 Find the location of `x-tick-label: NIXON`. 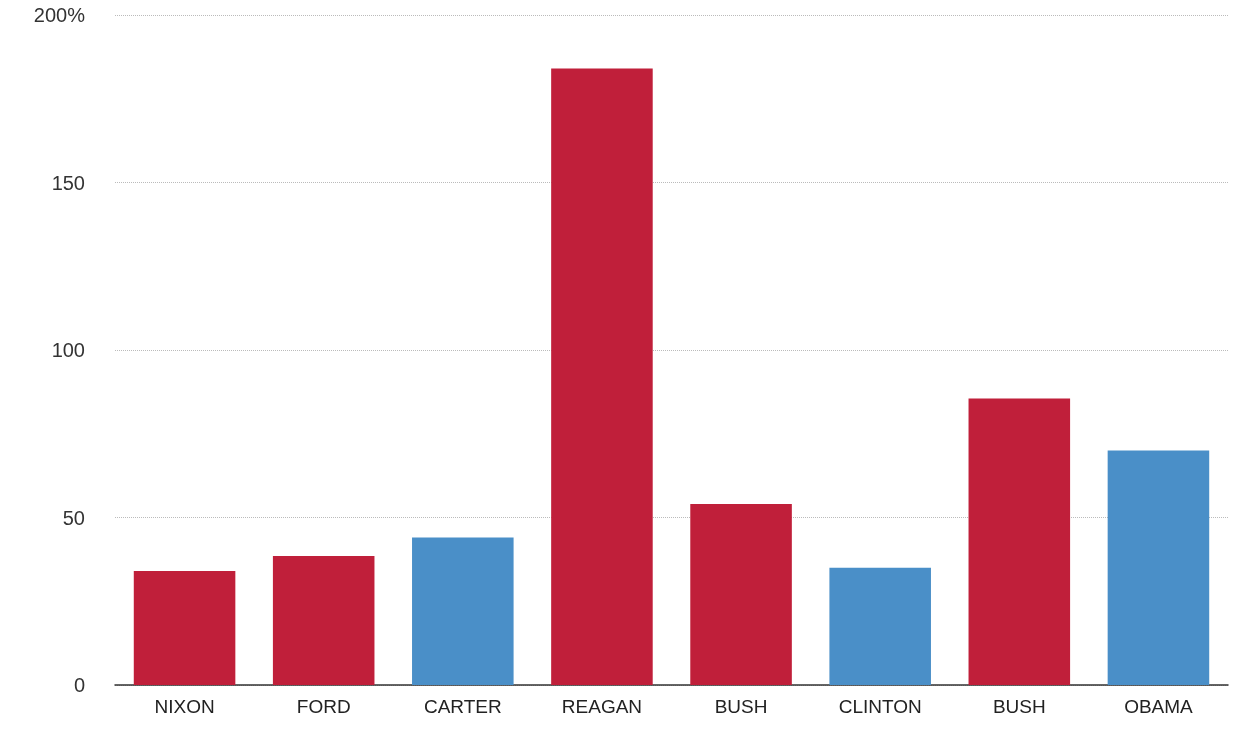

x-tick-label: NIXON is located at coordinates (184, 706).